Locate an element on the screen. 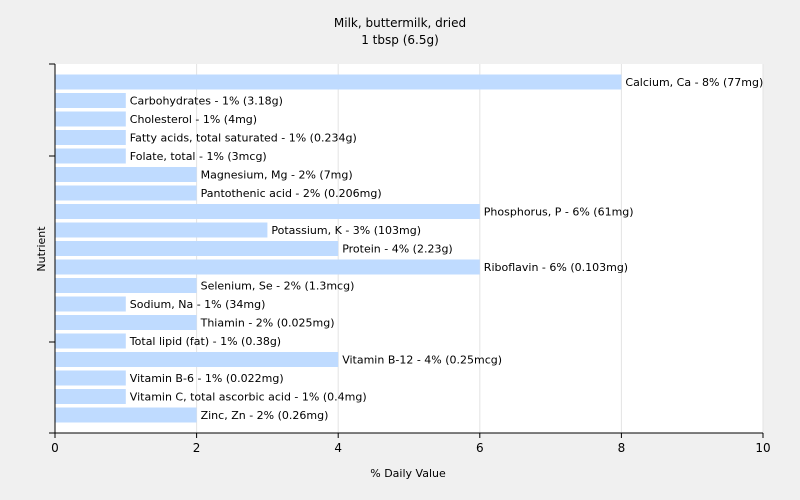 This screenshot has height=500, width=800. x-tick-label: 6 is located at coordinates (480, 448).